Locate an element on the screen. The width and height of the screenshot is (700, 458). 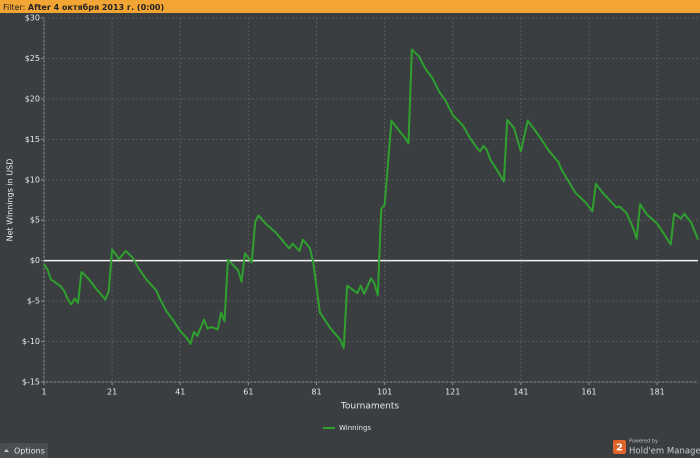
y-axis-label: Net Winnings in USD is located at coordinates (10, 200).